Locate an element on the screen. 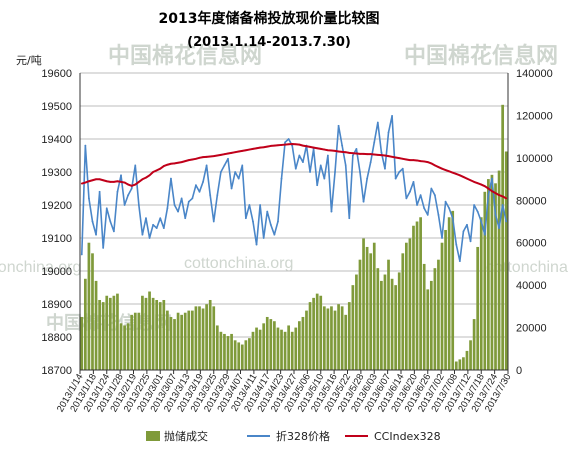 This screenshot has height=451, width=569. legend-label-price: 折328价格 is located at coordinates (303, 436).